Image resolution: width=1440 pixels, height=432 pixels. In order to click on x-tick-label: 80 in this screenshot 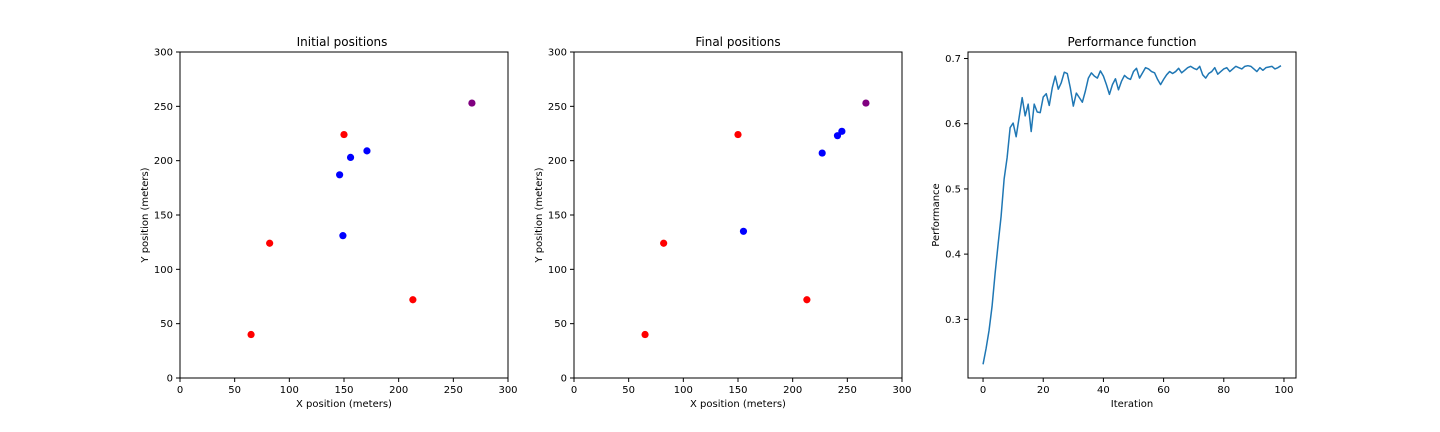, I will do `click(1223, 390)`.